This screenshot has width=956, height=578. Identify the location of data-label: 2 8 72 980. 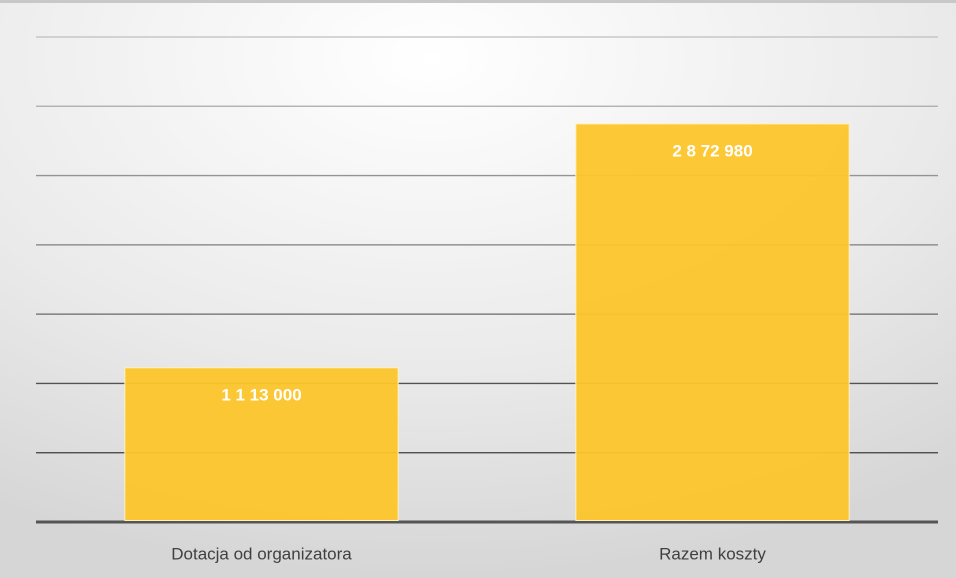
(712, 150).